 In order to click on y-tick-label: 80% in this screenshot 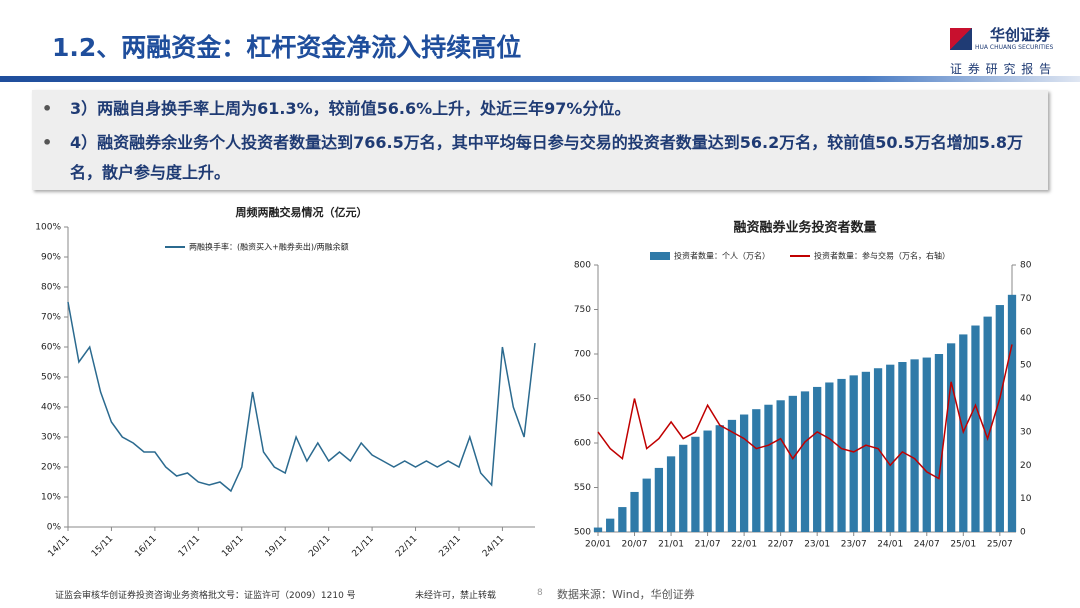, I will do `click(51, 288)`.